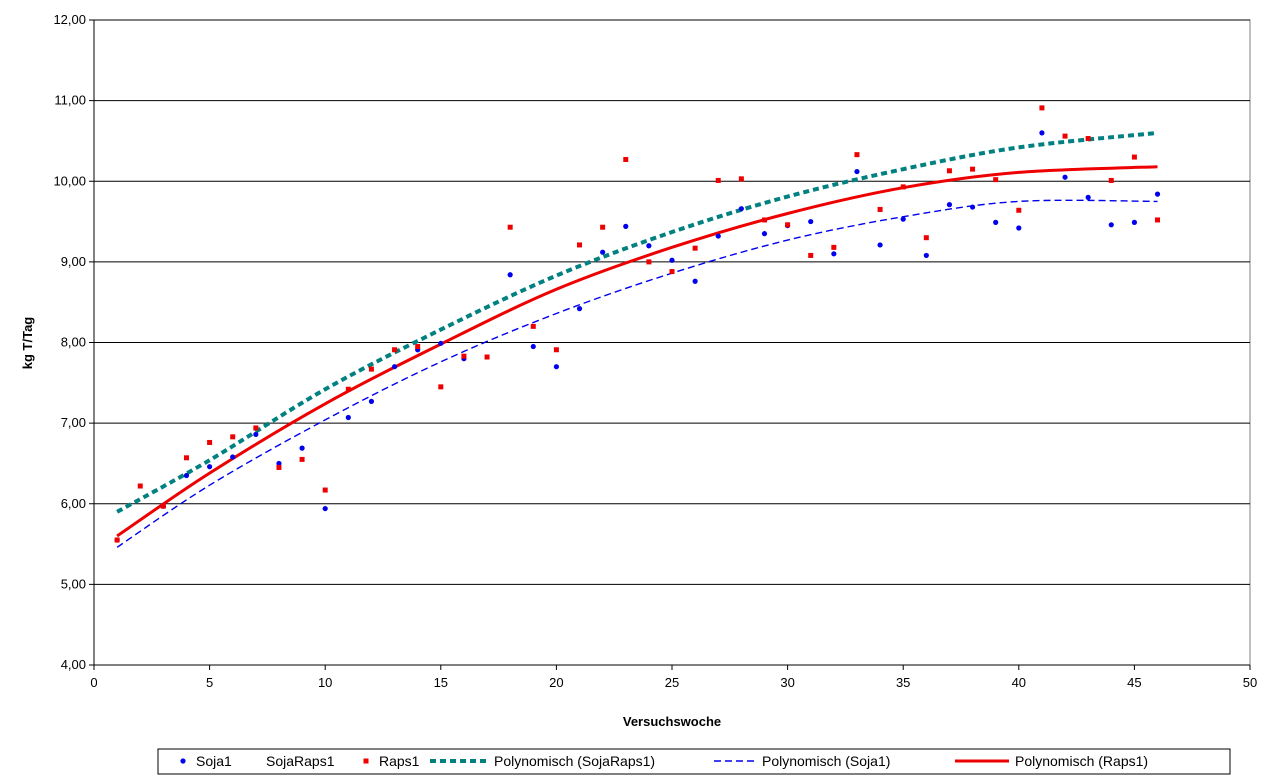 The height and width of the screenshot is (783, 1277). Describe the element at coordinates (73, 664) in the screenshot. I see `y-tick-label: 4,00` at that location.